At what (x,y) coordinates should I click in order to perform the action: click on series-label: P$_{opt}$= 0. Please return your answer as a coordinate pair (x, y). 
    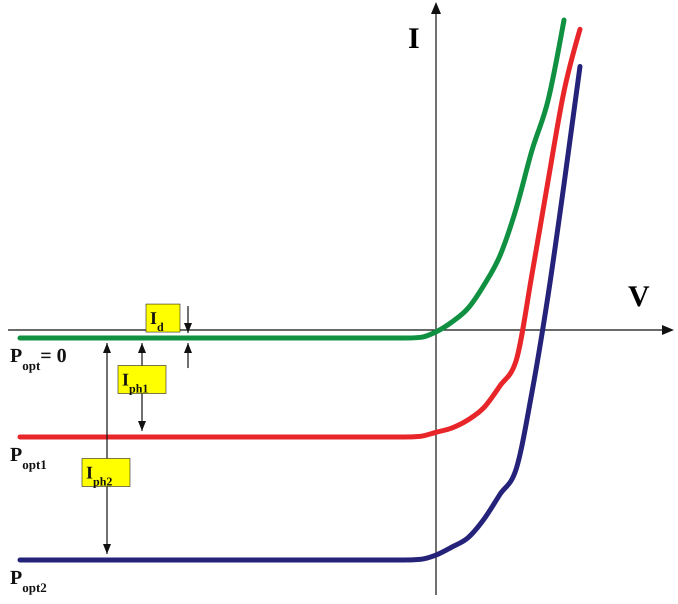
    Looking at the image, I should click on (38, 359).